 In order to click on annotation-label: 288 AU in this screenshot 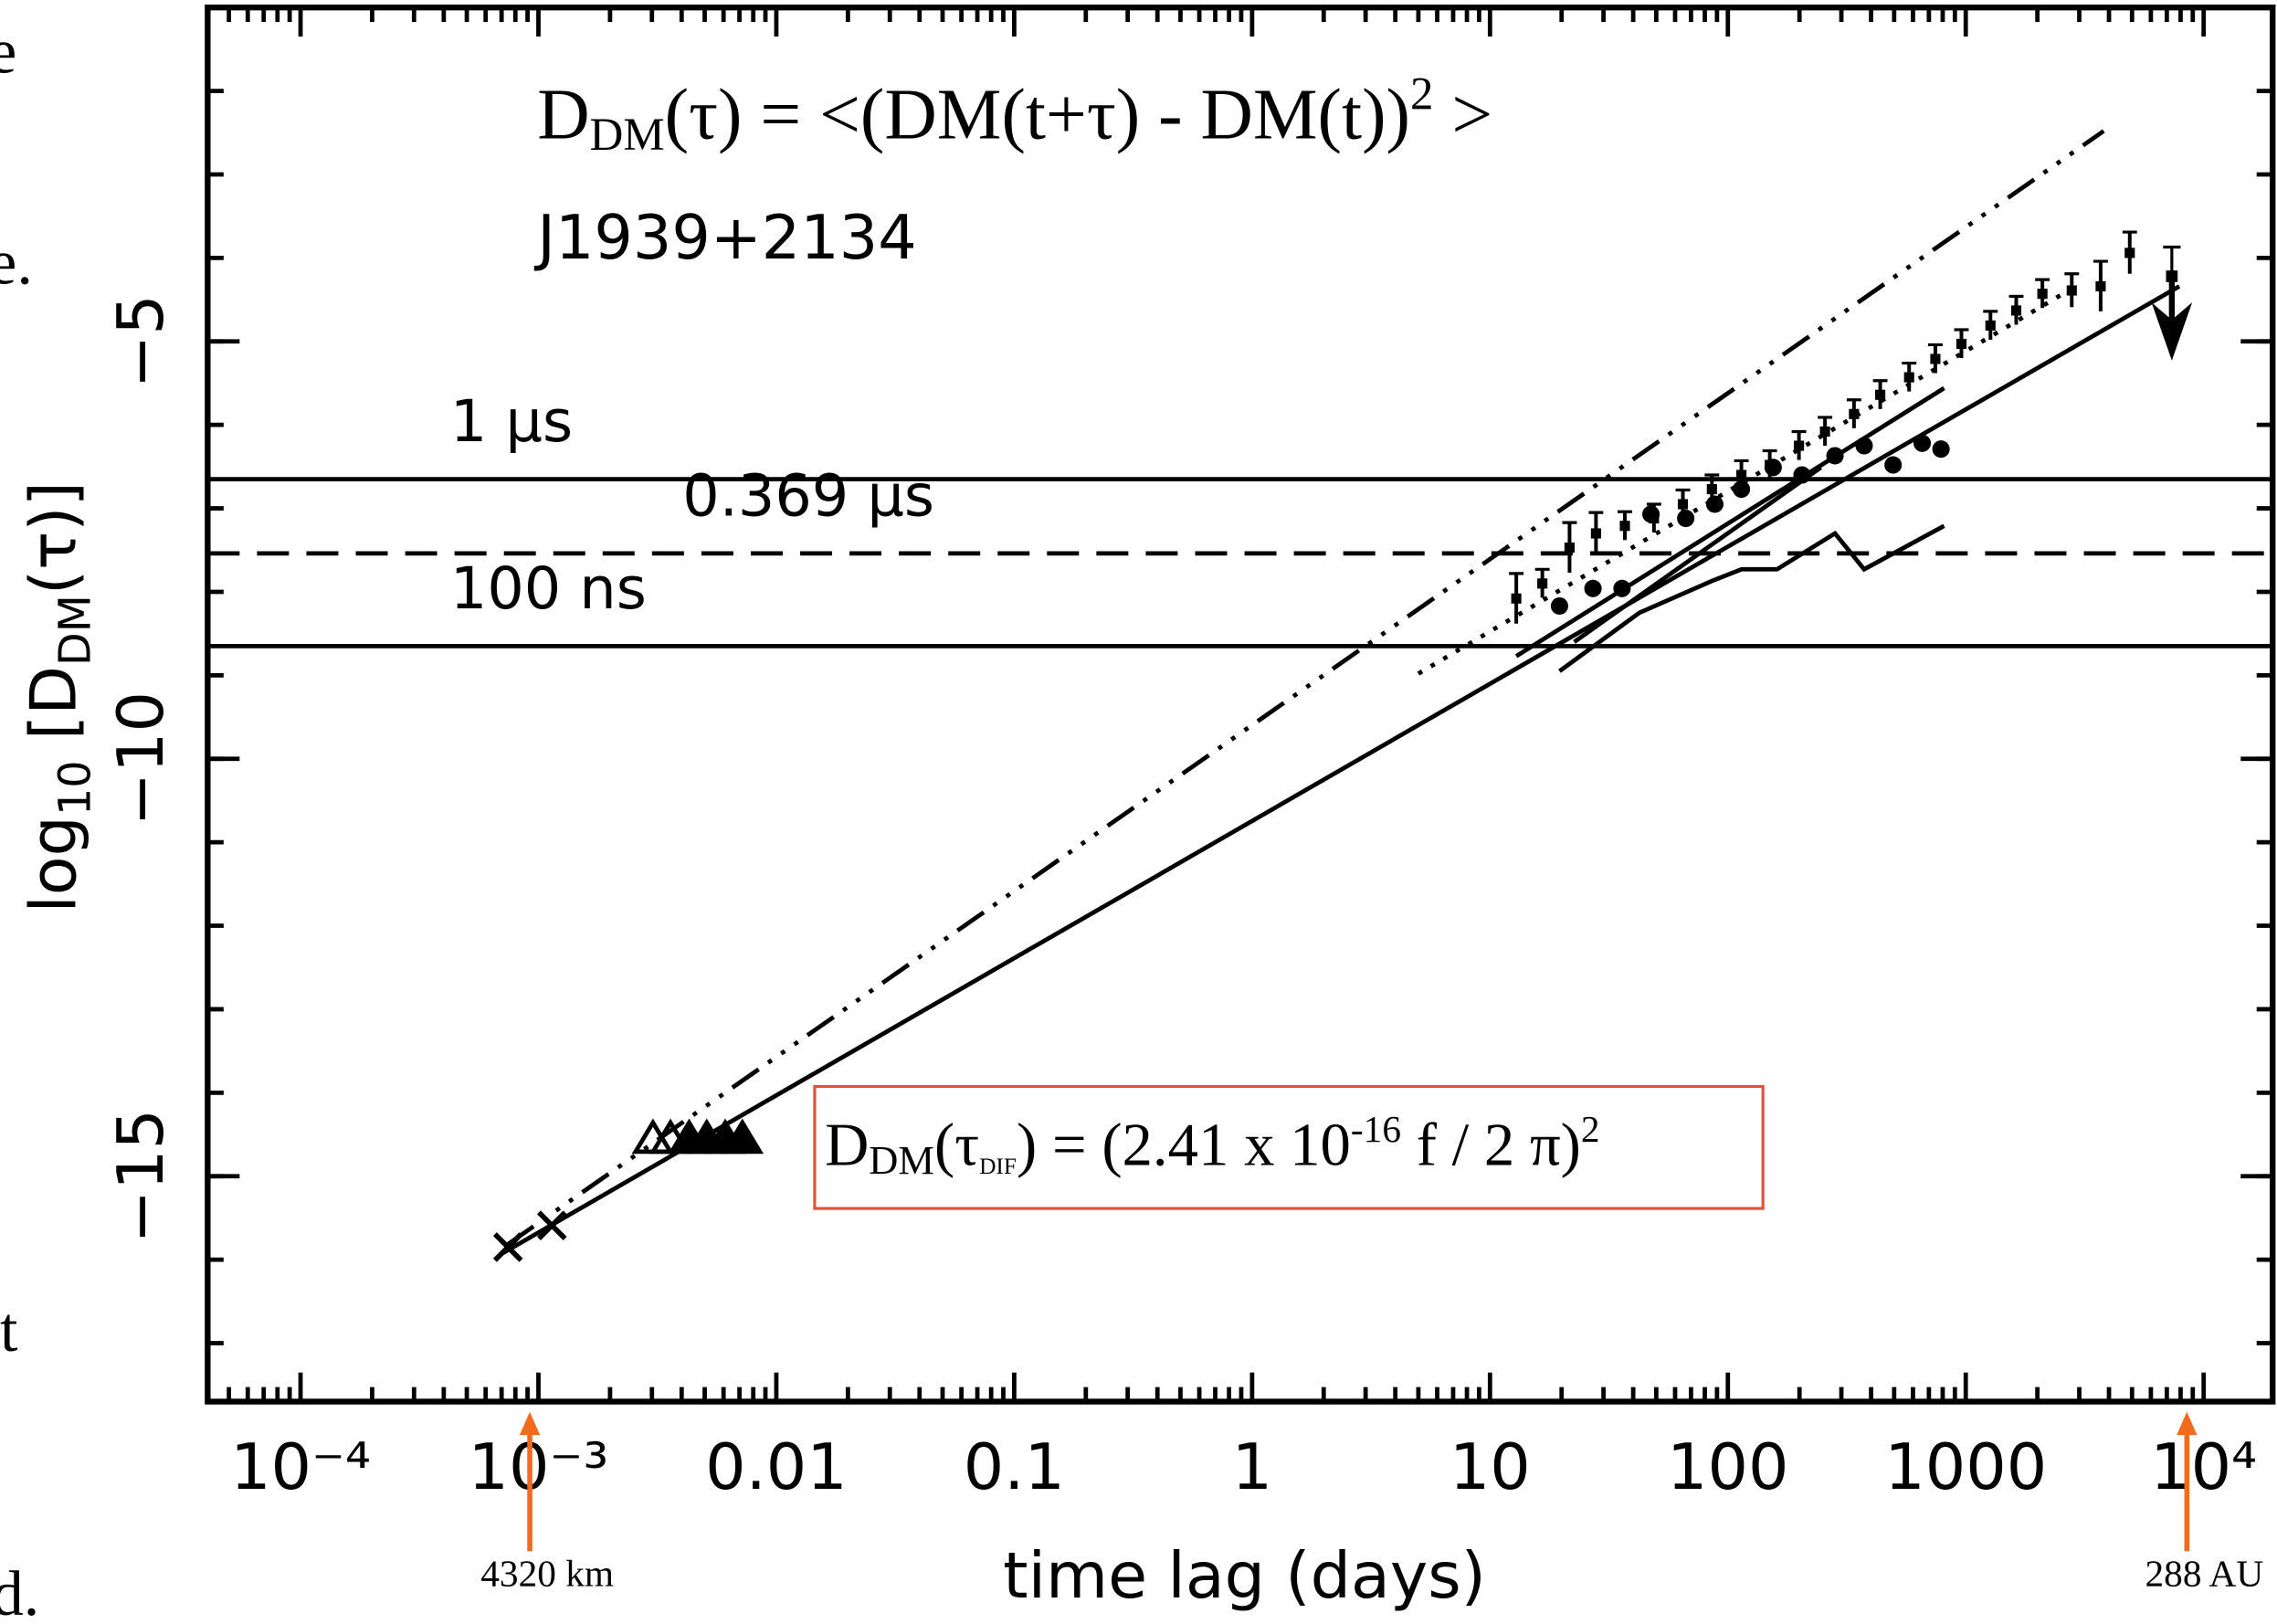, I will do `click(2204, 1573)`.